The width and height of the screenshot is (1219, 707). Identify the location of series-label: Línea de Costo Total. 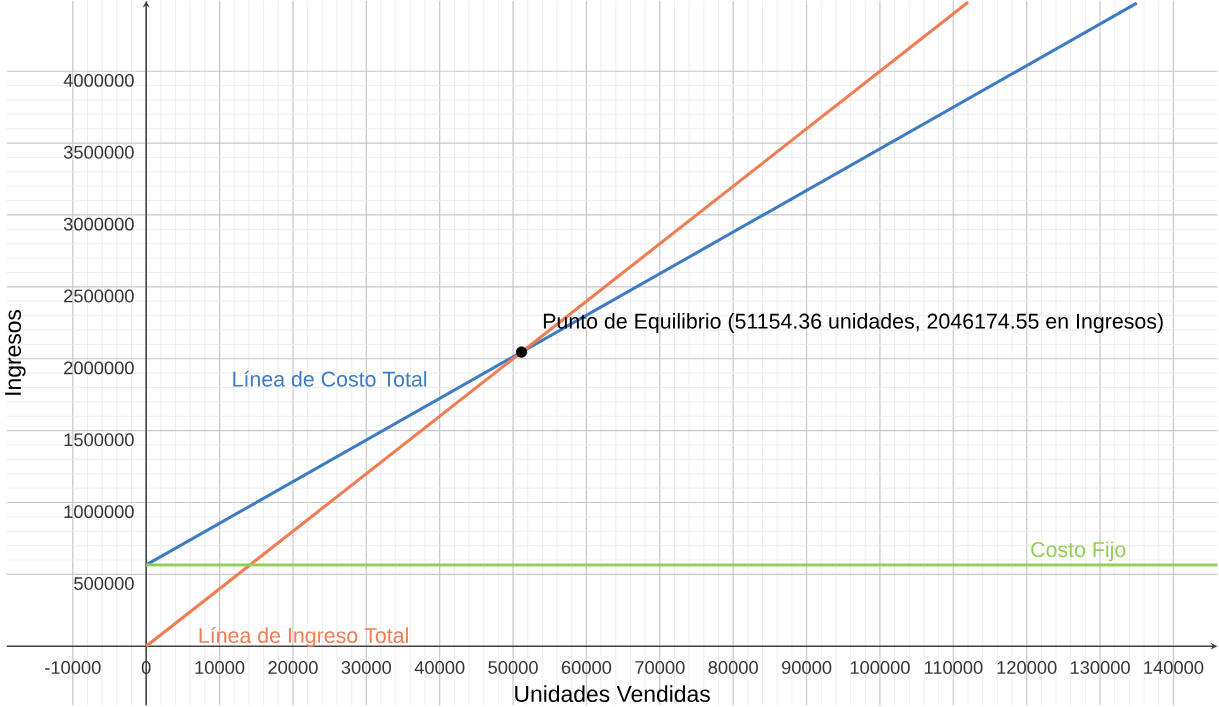
(330, 378).